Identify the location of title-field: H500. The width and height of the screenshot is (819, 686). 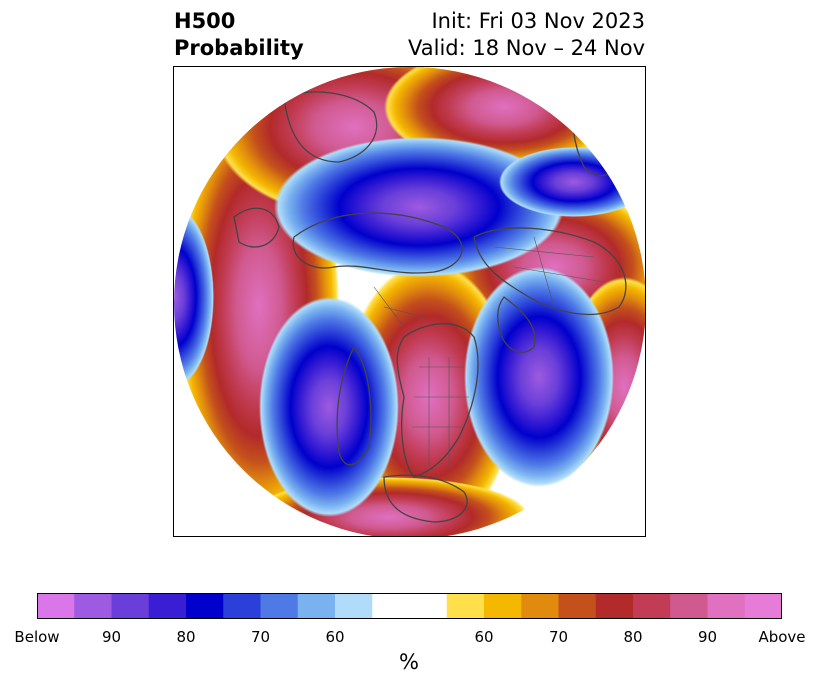
(205, 21).